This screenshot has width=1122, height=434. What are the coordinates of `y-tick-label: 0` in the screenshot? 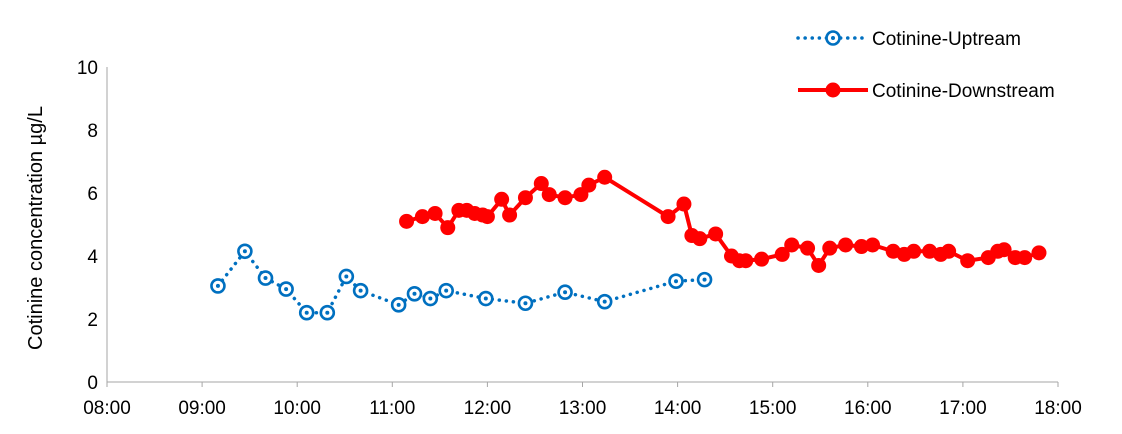 It's located at (92, 383).